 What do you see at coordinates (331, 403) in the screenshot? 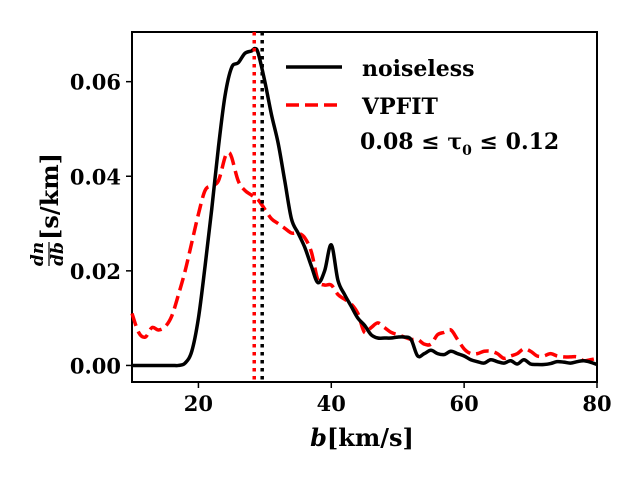
I see `x-tick-label: 40` at bounding box center [331, 403].